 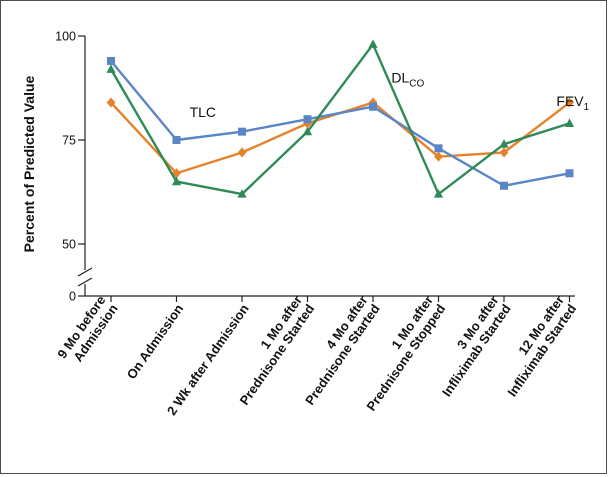 I want to click on y-tick-label: 0, so click(x=72, y=297).